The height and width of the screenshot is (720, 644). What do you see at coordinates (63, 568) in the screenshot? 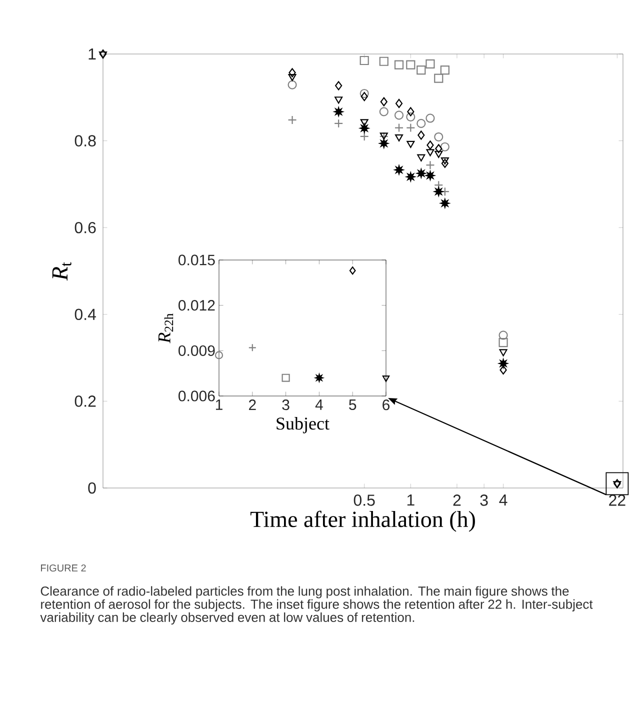
I see `caption: FIGURE 2` at bounding box center [63, 568].